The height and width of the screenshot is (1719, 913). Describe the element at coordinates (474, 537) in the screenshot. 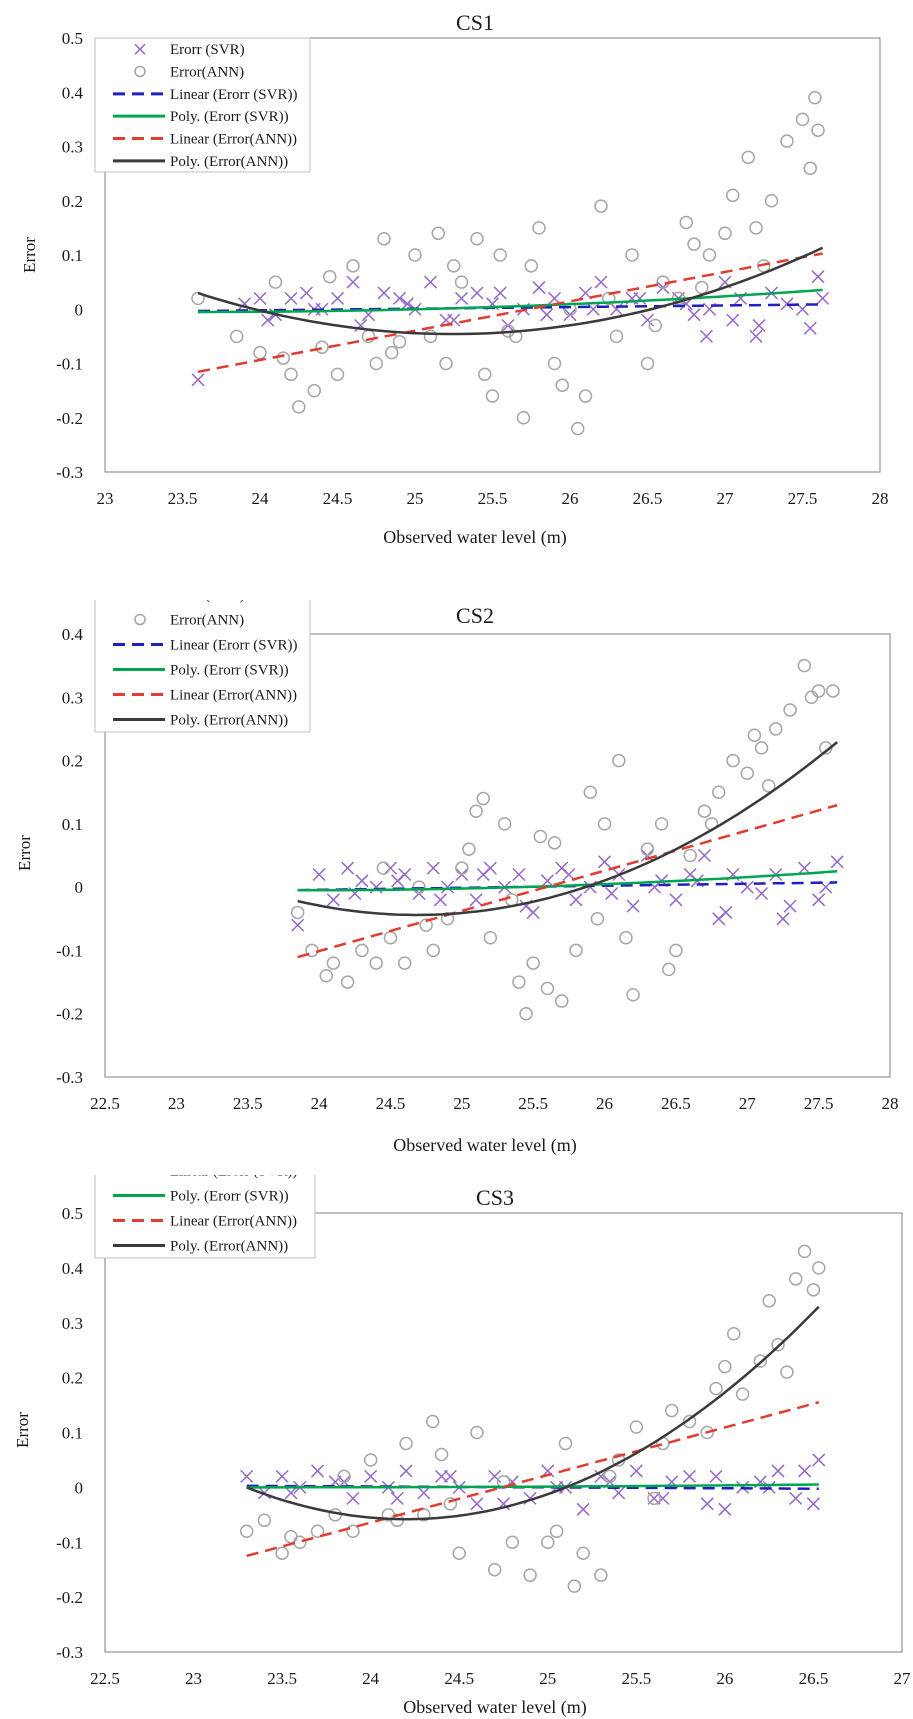

I see `x-axis-label: Observed water level (m)` at that location.